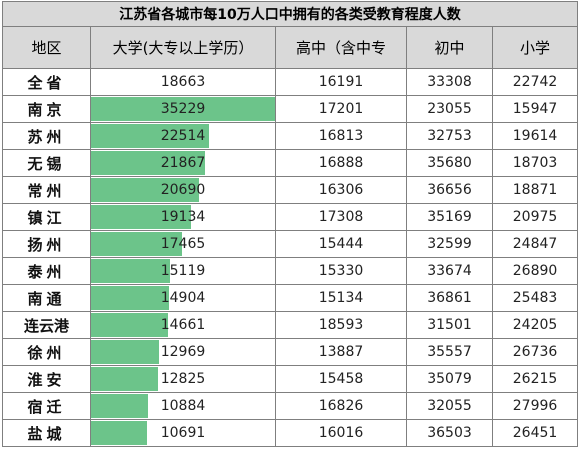 The width and height of the screenshot is (579, 463). What do you see at coordinates (535, 325) in the screenshot?
I see `primary-school-cell: 24205` at bounding box center [535, 325].